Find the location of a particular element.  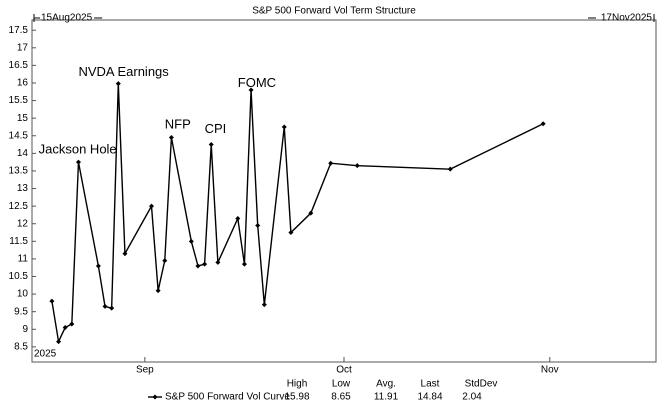

y-tick-label: 16 is located at coordinates (23, 83).